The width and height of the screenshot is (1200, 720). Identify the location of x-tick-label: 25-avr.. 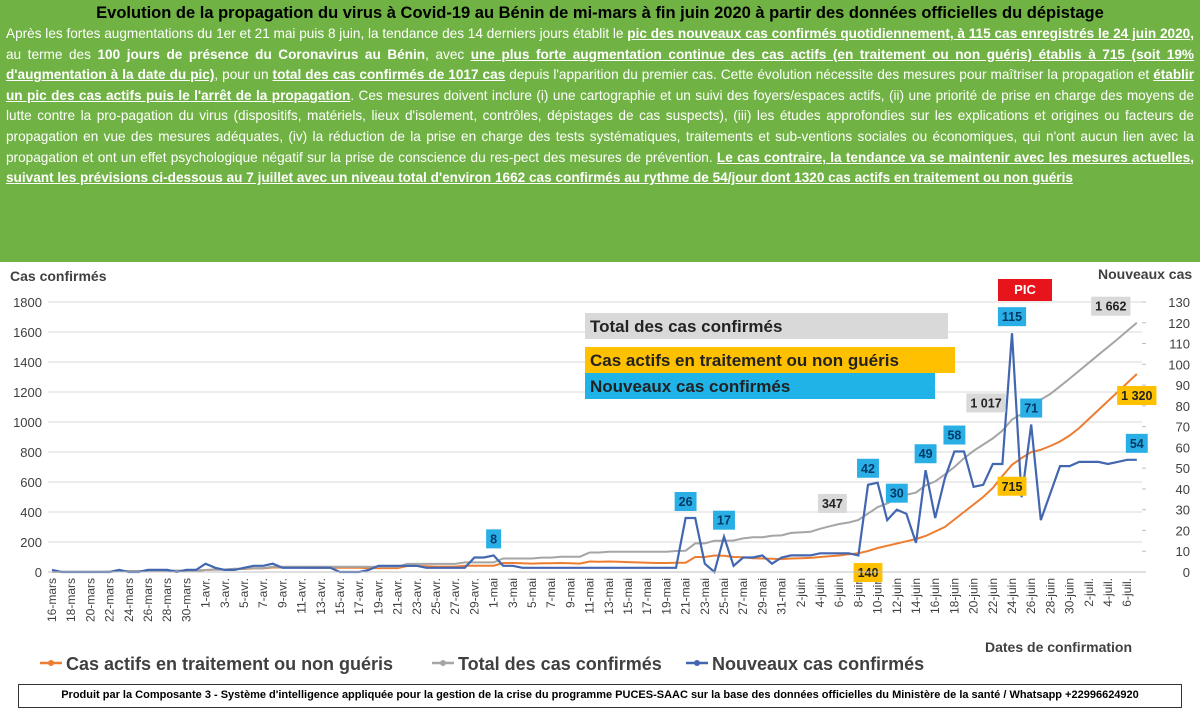
(436, 596).